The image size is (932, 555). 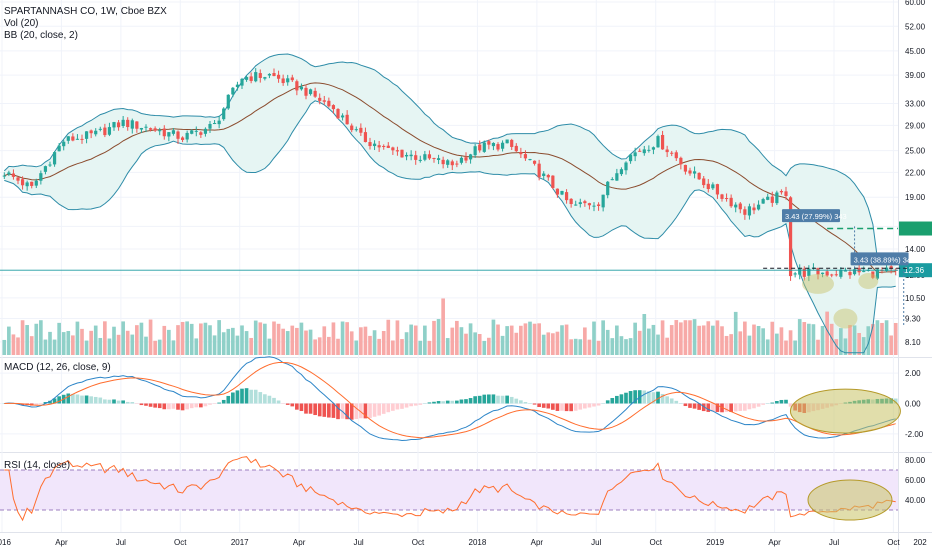 I want to click on rsi-axis-label: 60.00, so click(x=915, y=480).